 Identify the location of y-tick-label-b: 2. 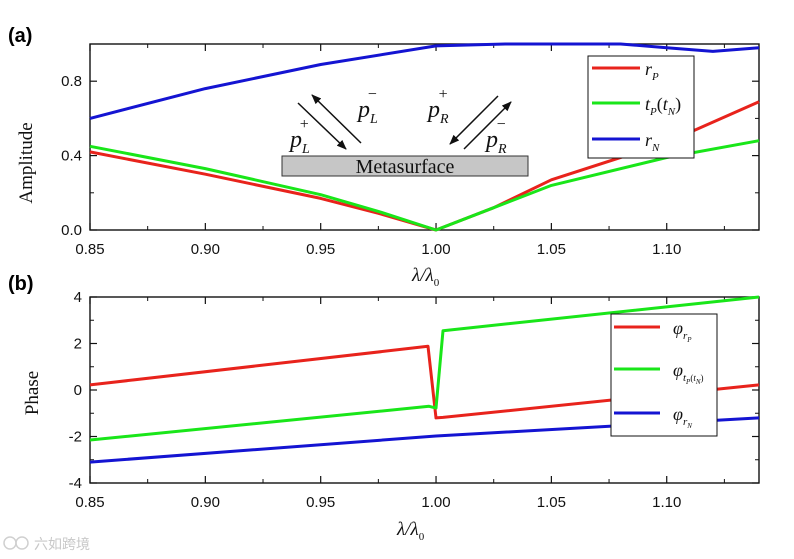
(78, 344).